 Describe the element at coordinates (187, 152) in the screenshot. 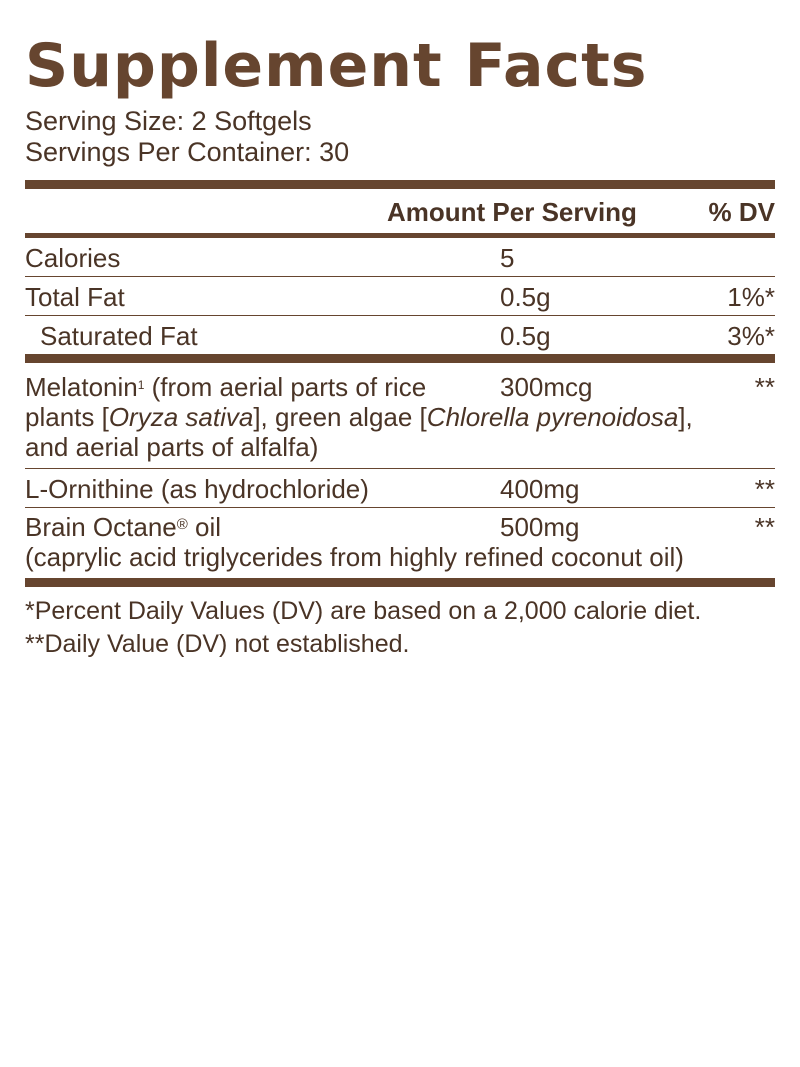

I see `servings-per-container: Servings Per Container: 30` at that location.